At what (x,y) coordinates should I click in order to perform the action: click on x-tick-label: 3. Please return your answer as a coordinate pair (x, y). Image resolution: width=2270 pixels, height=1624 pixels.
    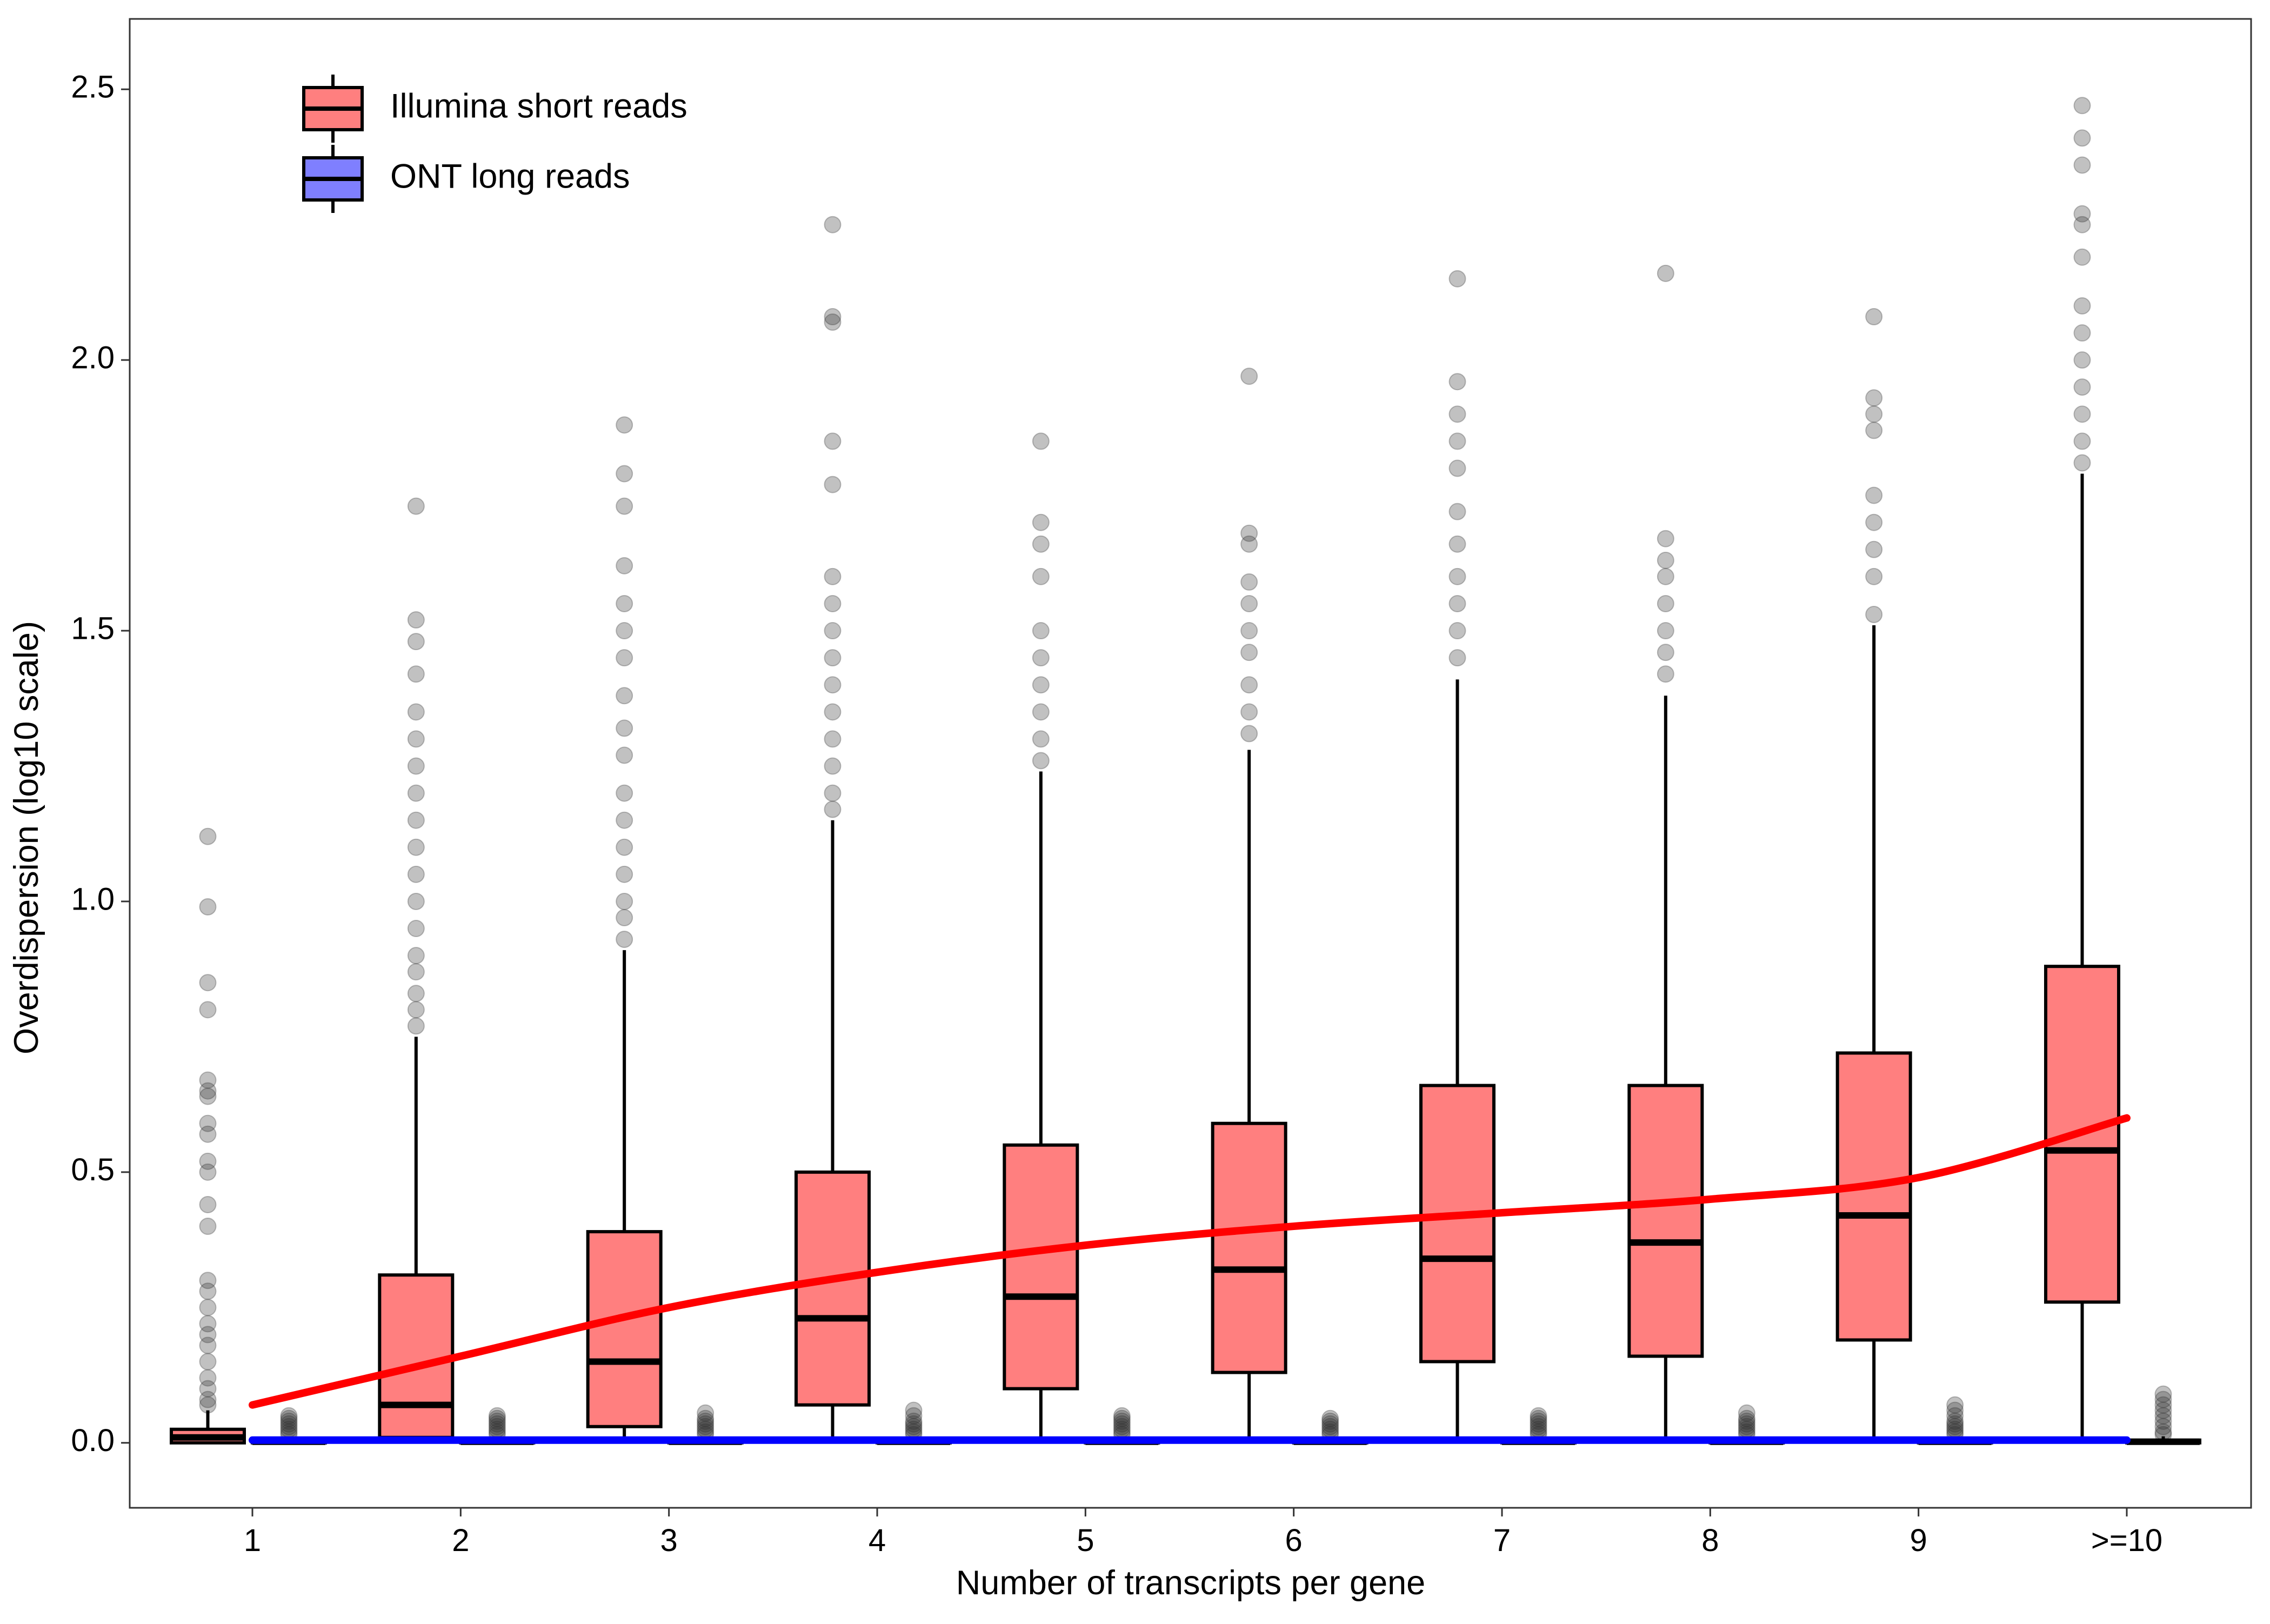
    Looking at the image, I should click on (669, 1540).